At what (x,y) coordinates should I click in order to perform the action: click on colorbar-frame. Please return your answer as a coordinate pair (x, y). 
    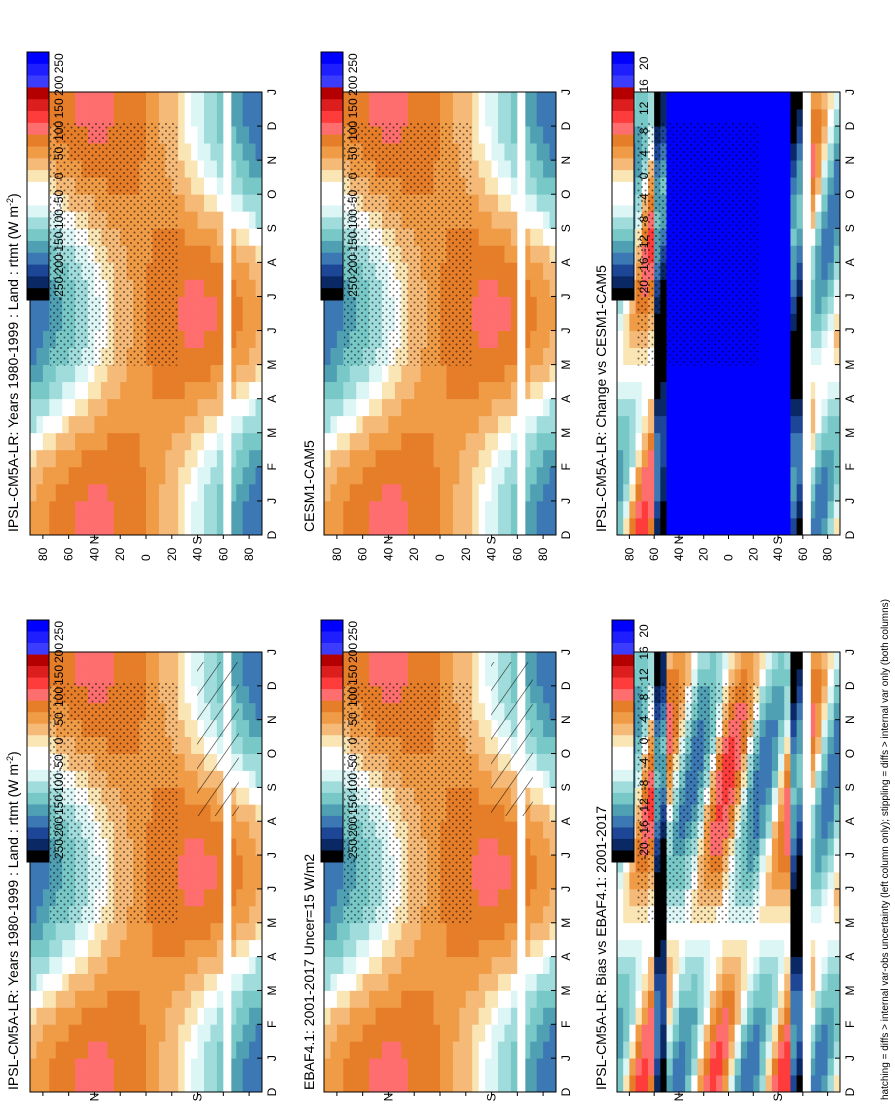
    Looking at the image, I should click on (38, 741).